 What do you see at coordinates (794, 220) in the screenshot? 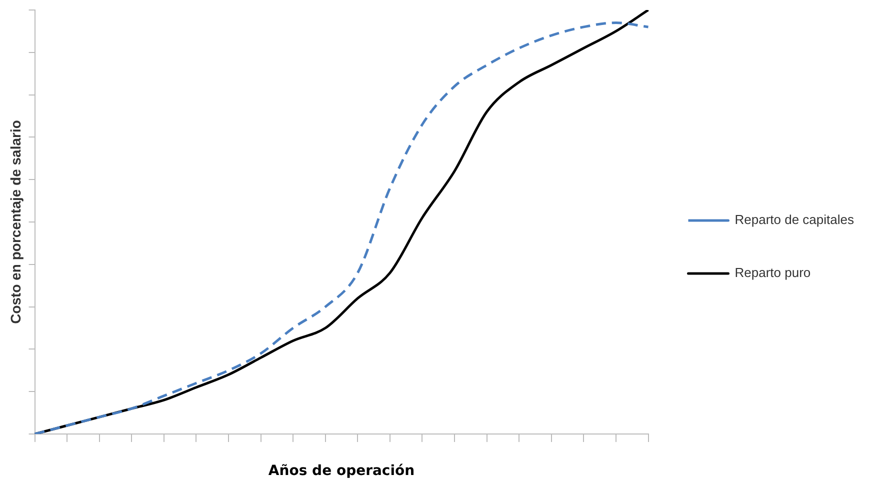
I see `legend-label: Reparto de capitales` at bounding box center [794, 220].